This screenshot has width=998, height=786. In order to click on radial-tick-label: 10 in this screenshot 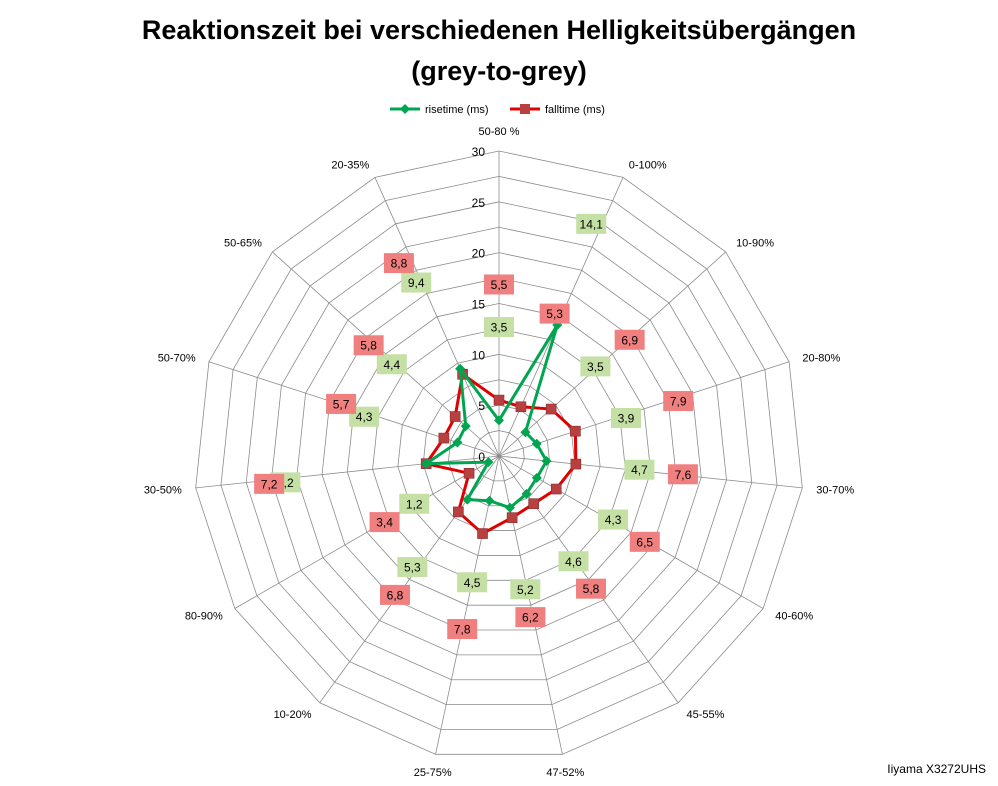, I will do `click(479, 355)`.